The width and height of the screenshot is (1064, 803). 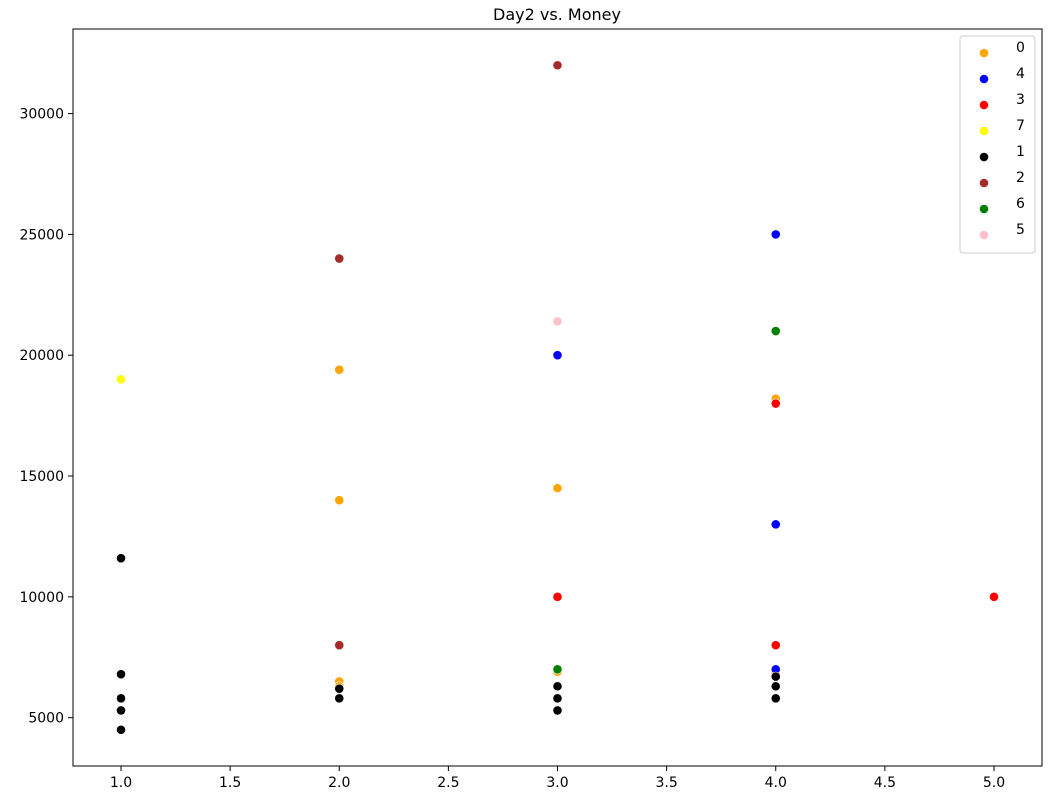 What do you see at coordinates (41, 477) in the screenshot?
I see `y-tick-label: 15000` at bounding box center [41, 477].